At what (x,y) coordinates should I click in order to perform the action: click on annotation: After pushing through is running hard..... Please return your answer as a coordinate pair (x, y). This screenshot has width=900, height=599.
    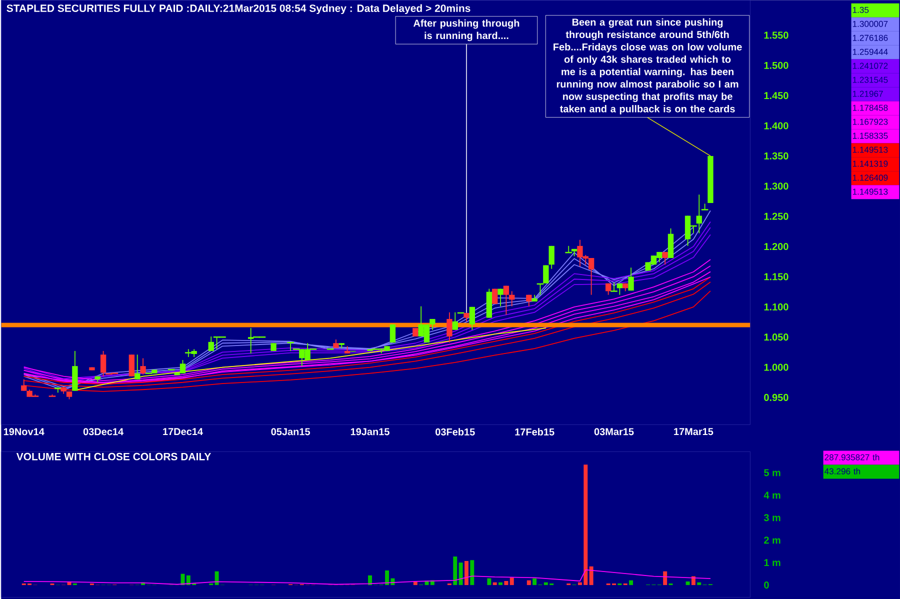
    Looking at the image, I should click on (466, 30).